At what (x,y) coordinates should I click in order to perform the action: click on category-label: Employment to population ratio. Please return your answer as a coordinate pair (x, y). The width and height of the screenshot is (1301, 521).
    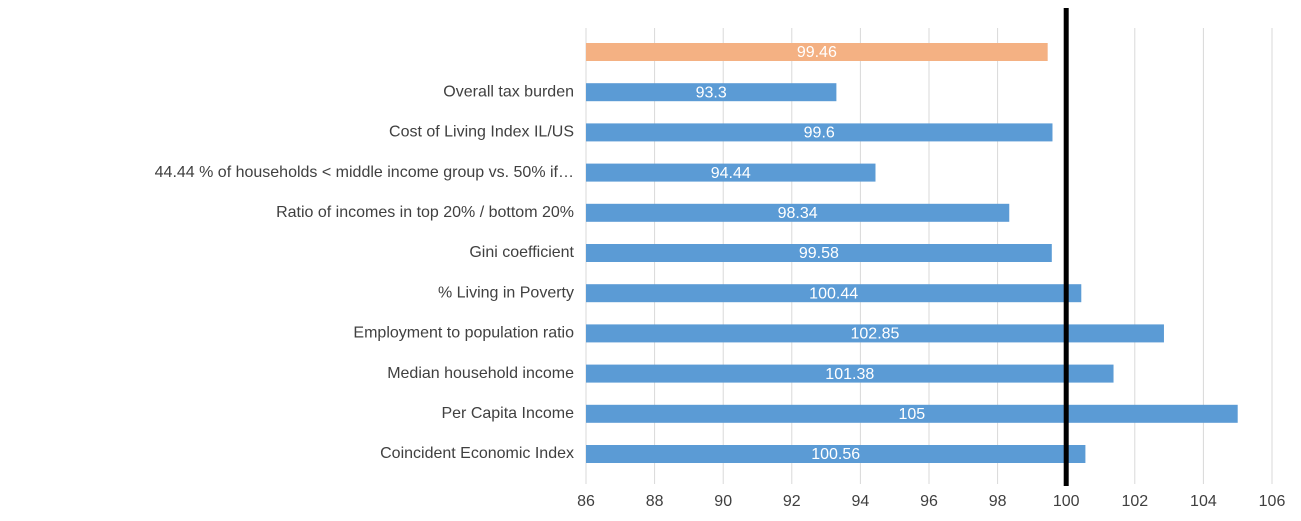
    Looking at the image, I should click on (463, 333).